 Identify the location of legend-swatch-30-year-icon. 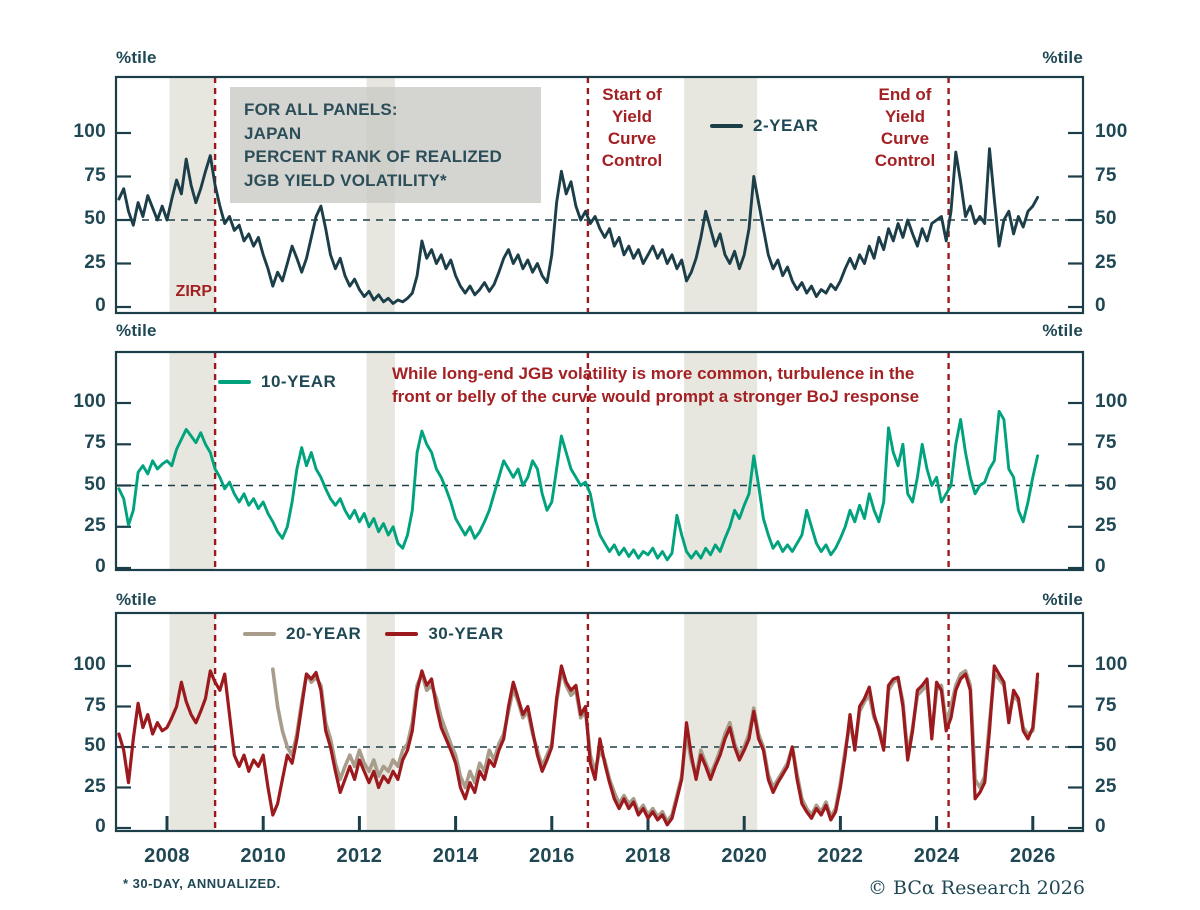
(402, 634).